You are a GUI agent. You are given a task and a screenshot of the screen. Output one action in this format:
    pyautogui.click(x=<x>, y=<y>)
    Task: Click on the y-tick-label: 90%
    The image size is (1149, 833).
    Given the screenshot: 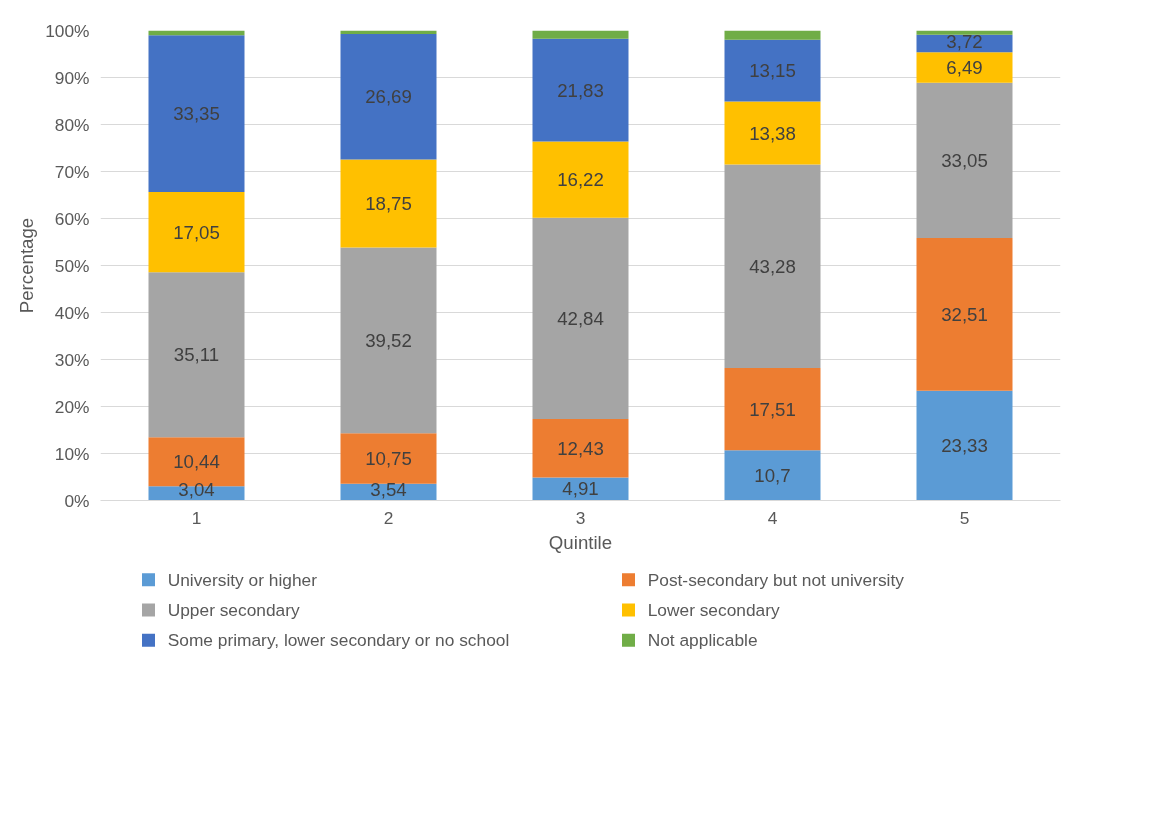 What is the action you would take?
    pyautogui.click(x=72, y=77)
    